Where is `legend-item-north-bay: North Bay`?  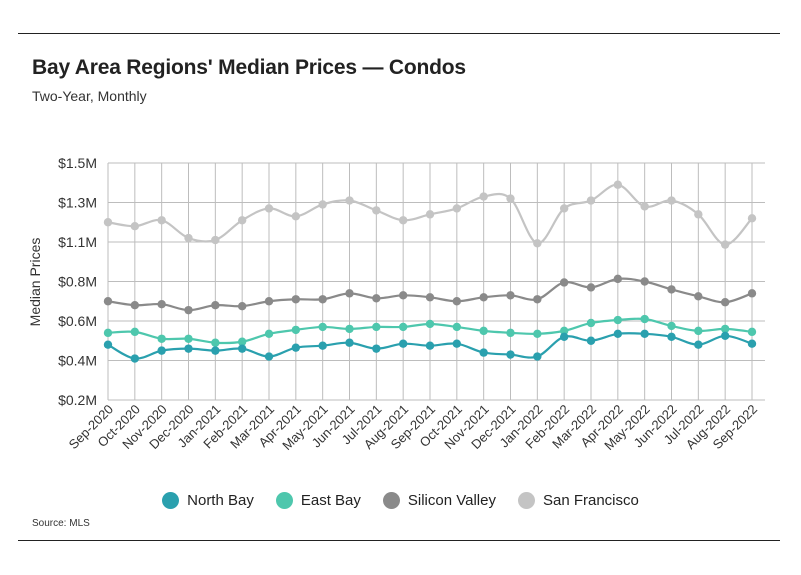 legend-item-north-bay: North Bay is located at coordinates (208, 500).